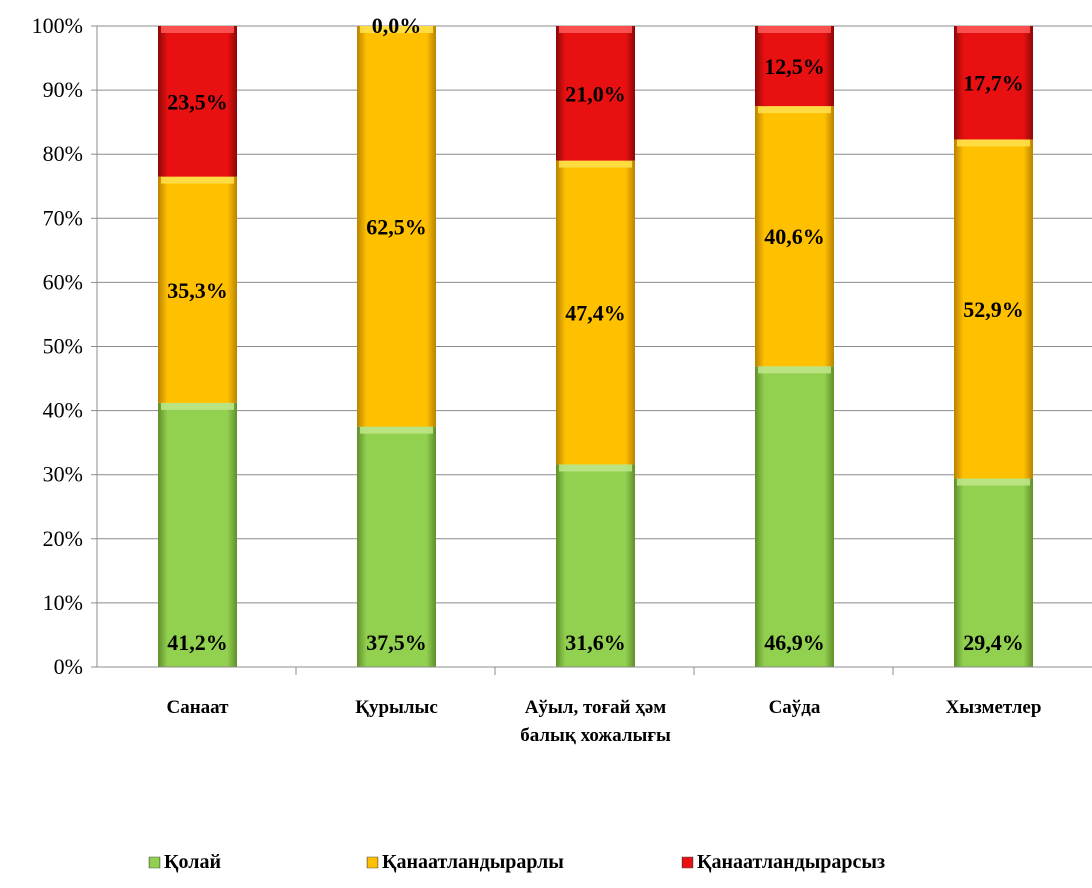  Describe the element at coordinates (197, 642) in the screenshot. I see `data-label: 41,2%` at that location.